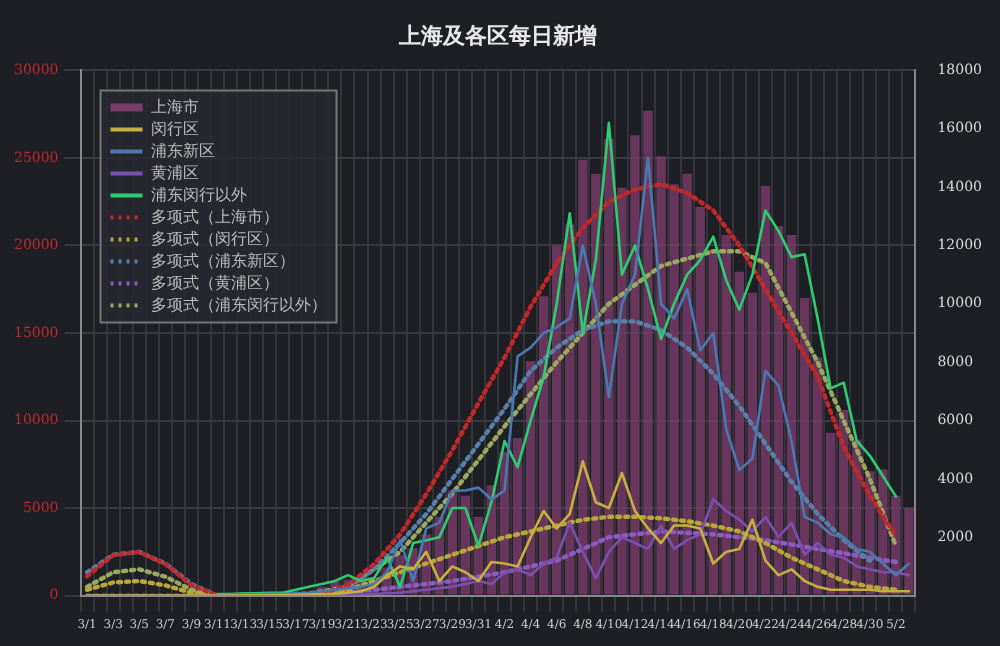  I want to click on legend-label: 浦东闵行以外, so click(198, 194).